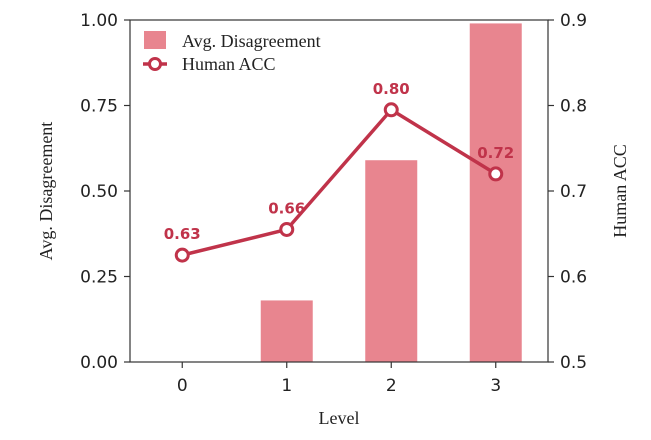 The width and height of the screenshot is (651, 440). I want to click on x-axis-title: Level, so click(339, 418).